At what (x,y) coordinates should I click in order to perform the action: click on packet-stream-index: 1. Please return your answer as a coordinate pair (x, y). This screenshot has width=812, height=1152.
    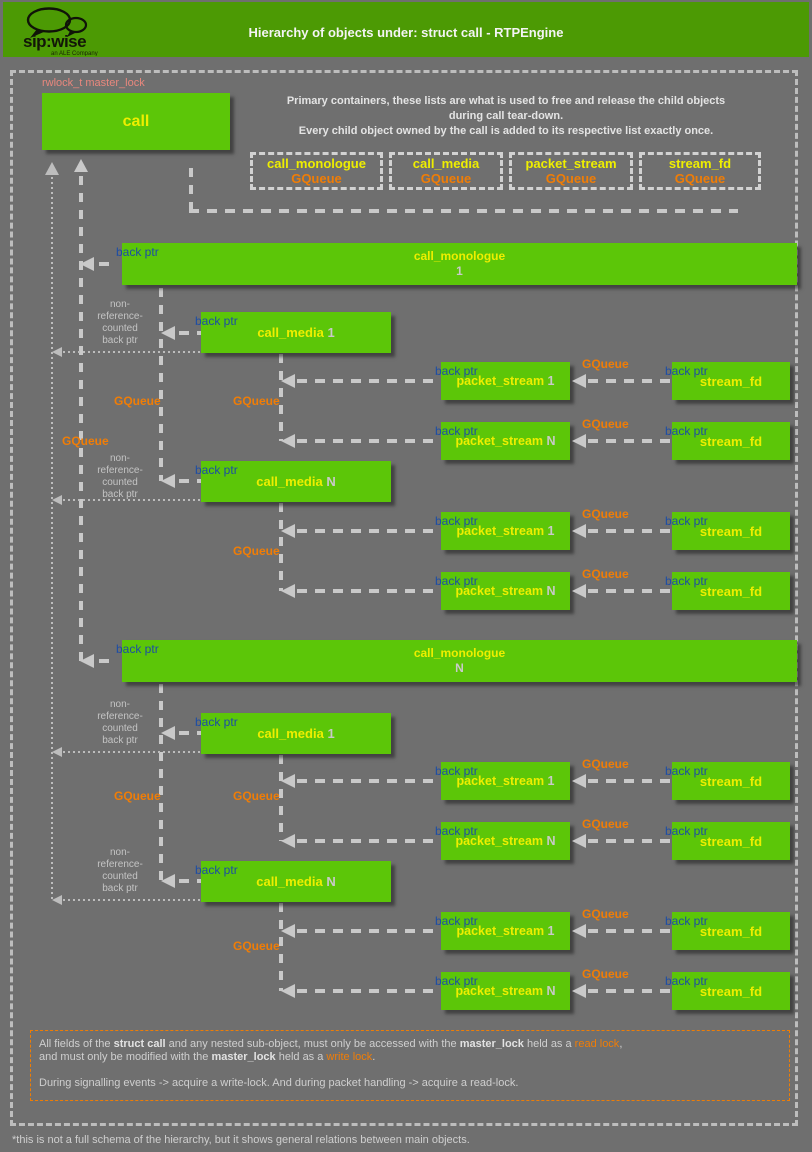
    Looking at the image, I should click on (551, 381).